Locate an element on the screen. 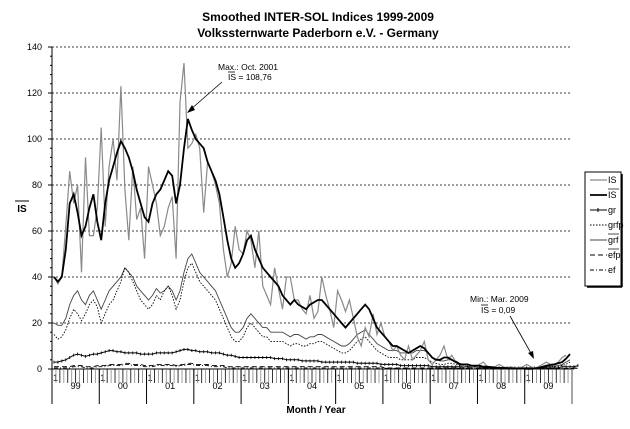  max-arrow-head is located at coordinates (191, 109).